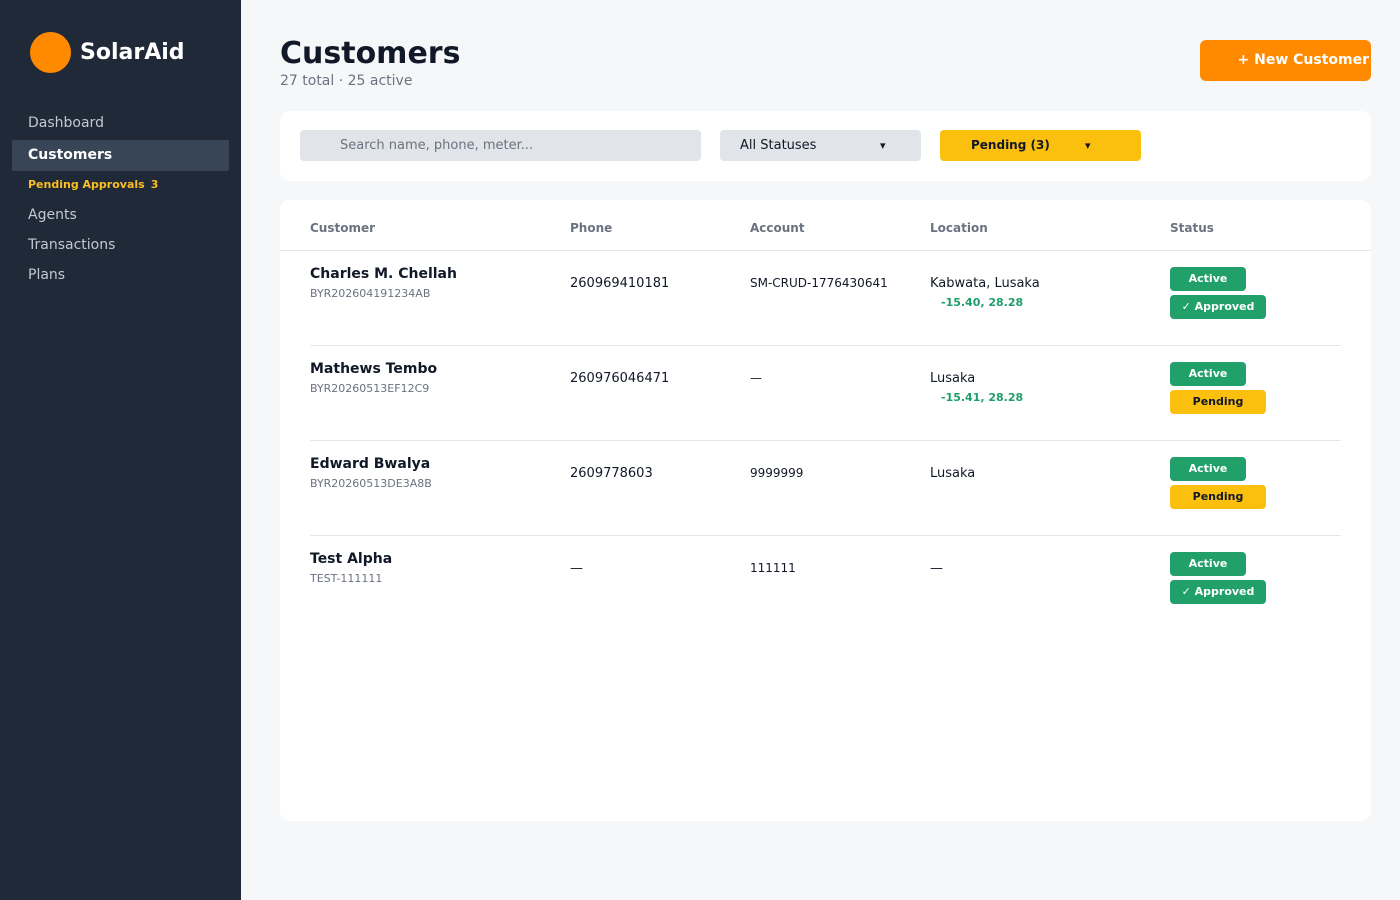 Image resolution: width=1400 pixels, height=900 pixels. What do you see at coordinates (620, 378) in the screenshot?
I see `customer-phone: 260976046471` at bounding box center [620, 378].